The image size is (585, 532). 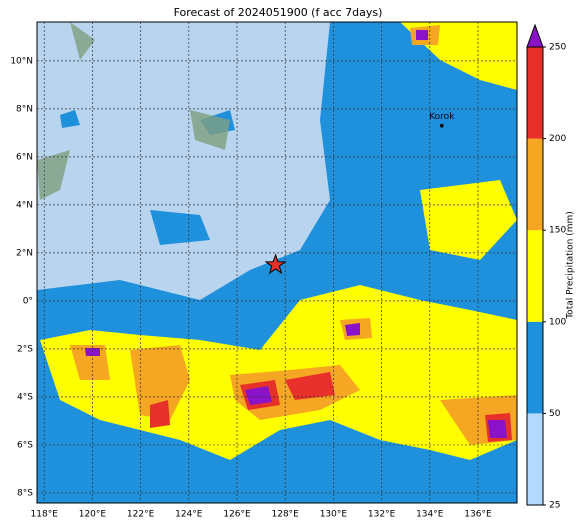 I want to click on map-title: Forecast of 2024051900 (f acc 7days), so click(x=278, y=12).